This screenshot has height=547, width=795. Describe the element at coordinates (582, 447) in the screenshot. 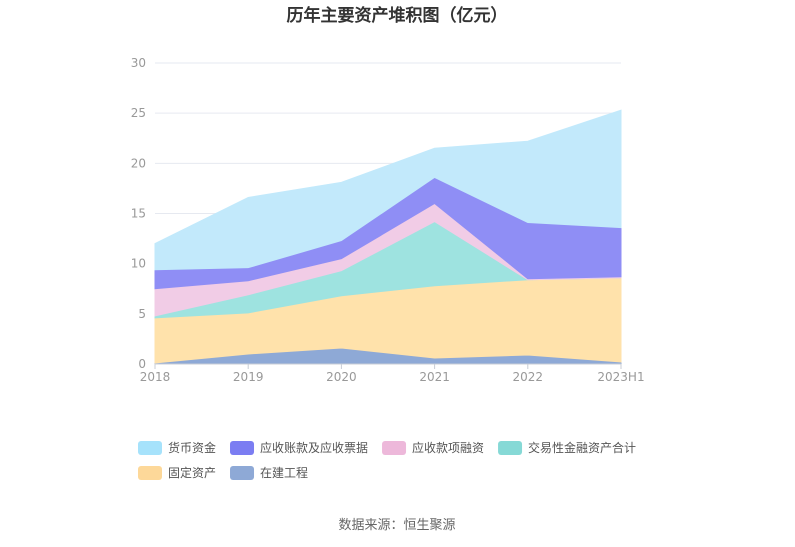

I see `legend-label: 交易性金融资产合计` at that location.